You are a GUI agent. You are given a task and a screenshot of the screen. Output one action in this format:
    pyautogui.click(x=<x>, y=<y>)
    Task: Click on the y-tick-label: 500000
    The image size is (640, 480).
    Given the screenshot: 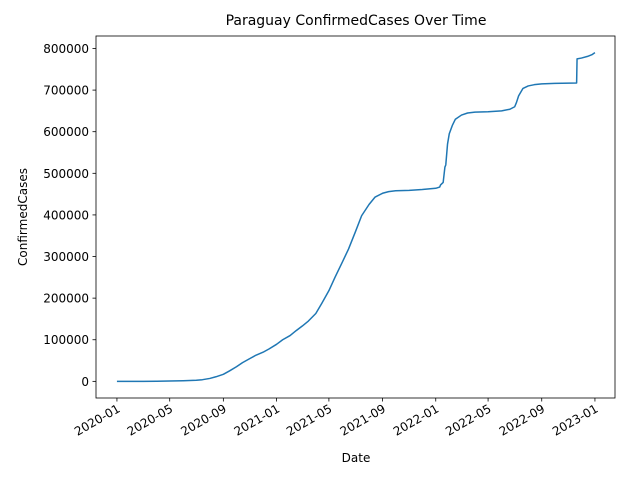 What is the action you would take?
    pyautogui.click(x=66, y=174)
    